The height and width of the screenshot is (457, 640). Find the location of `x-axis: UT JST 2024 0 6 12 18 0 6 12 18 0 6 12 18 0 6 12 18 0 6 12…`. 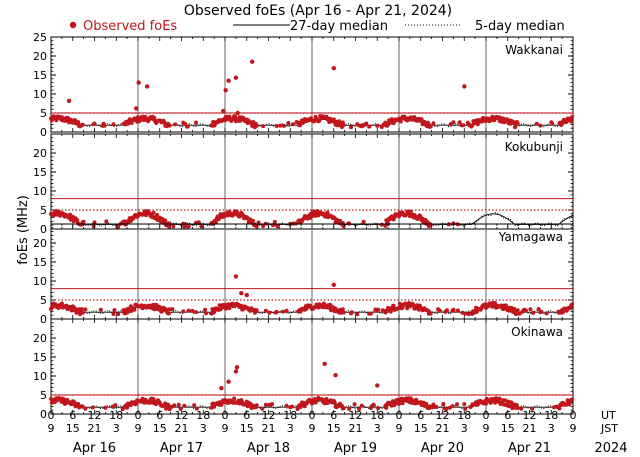

x-axis: UT JST 2024 0 6 12 18 0 6 12 18 0 6 12 18 0 6 12 18 0 6 12… is located at coordinates (338, 432).